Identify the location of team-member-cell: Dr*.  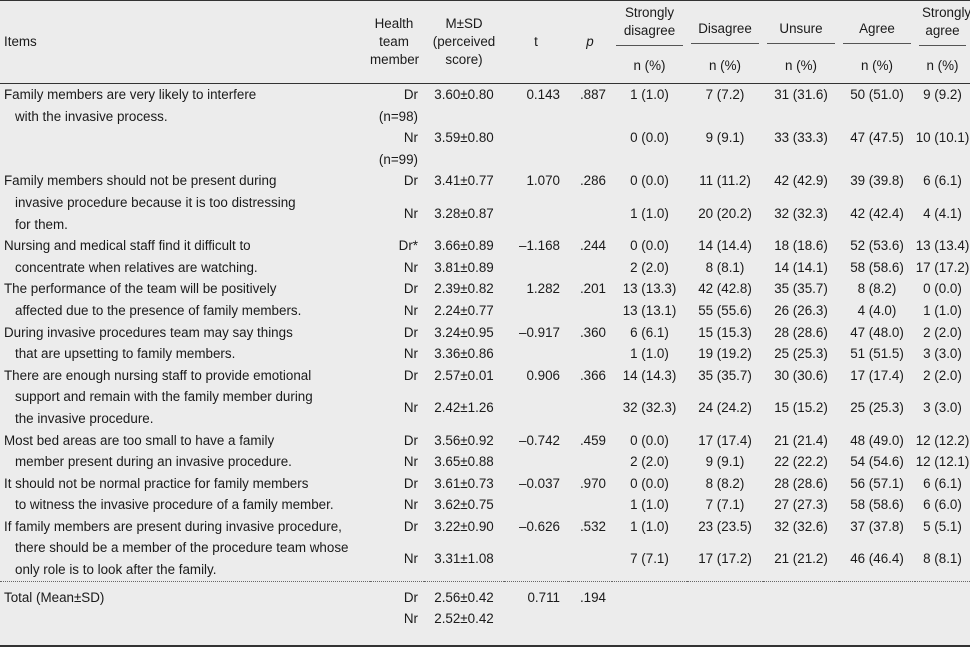
(397, 246).